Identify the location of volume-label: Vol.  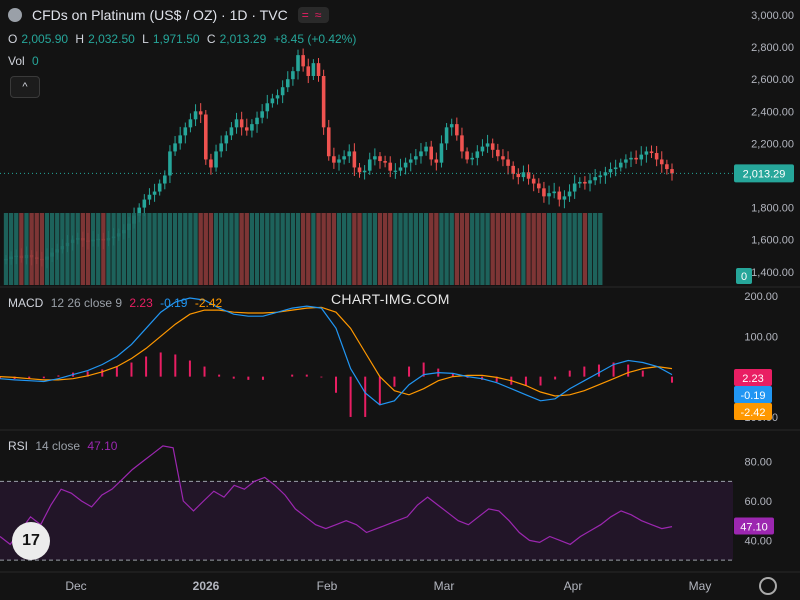
(16, 61).